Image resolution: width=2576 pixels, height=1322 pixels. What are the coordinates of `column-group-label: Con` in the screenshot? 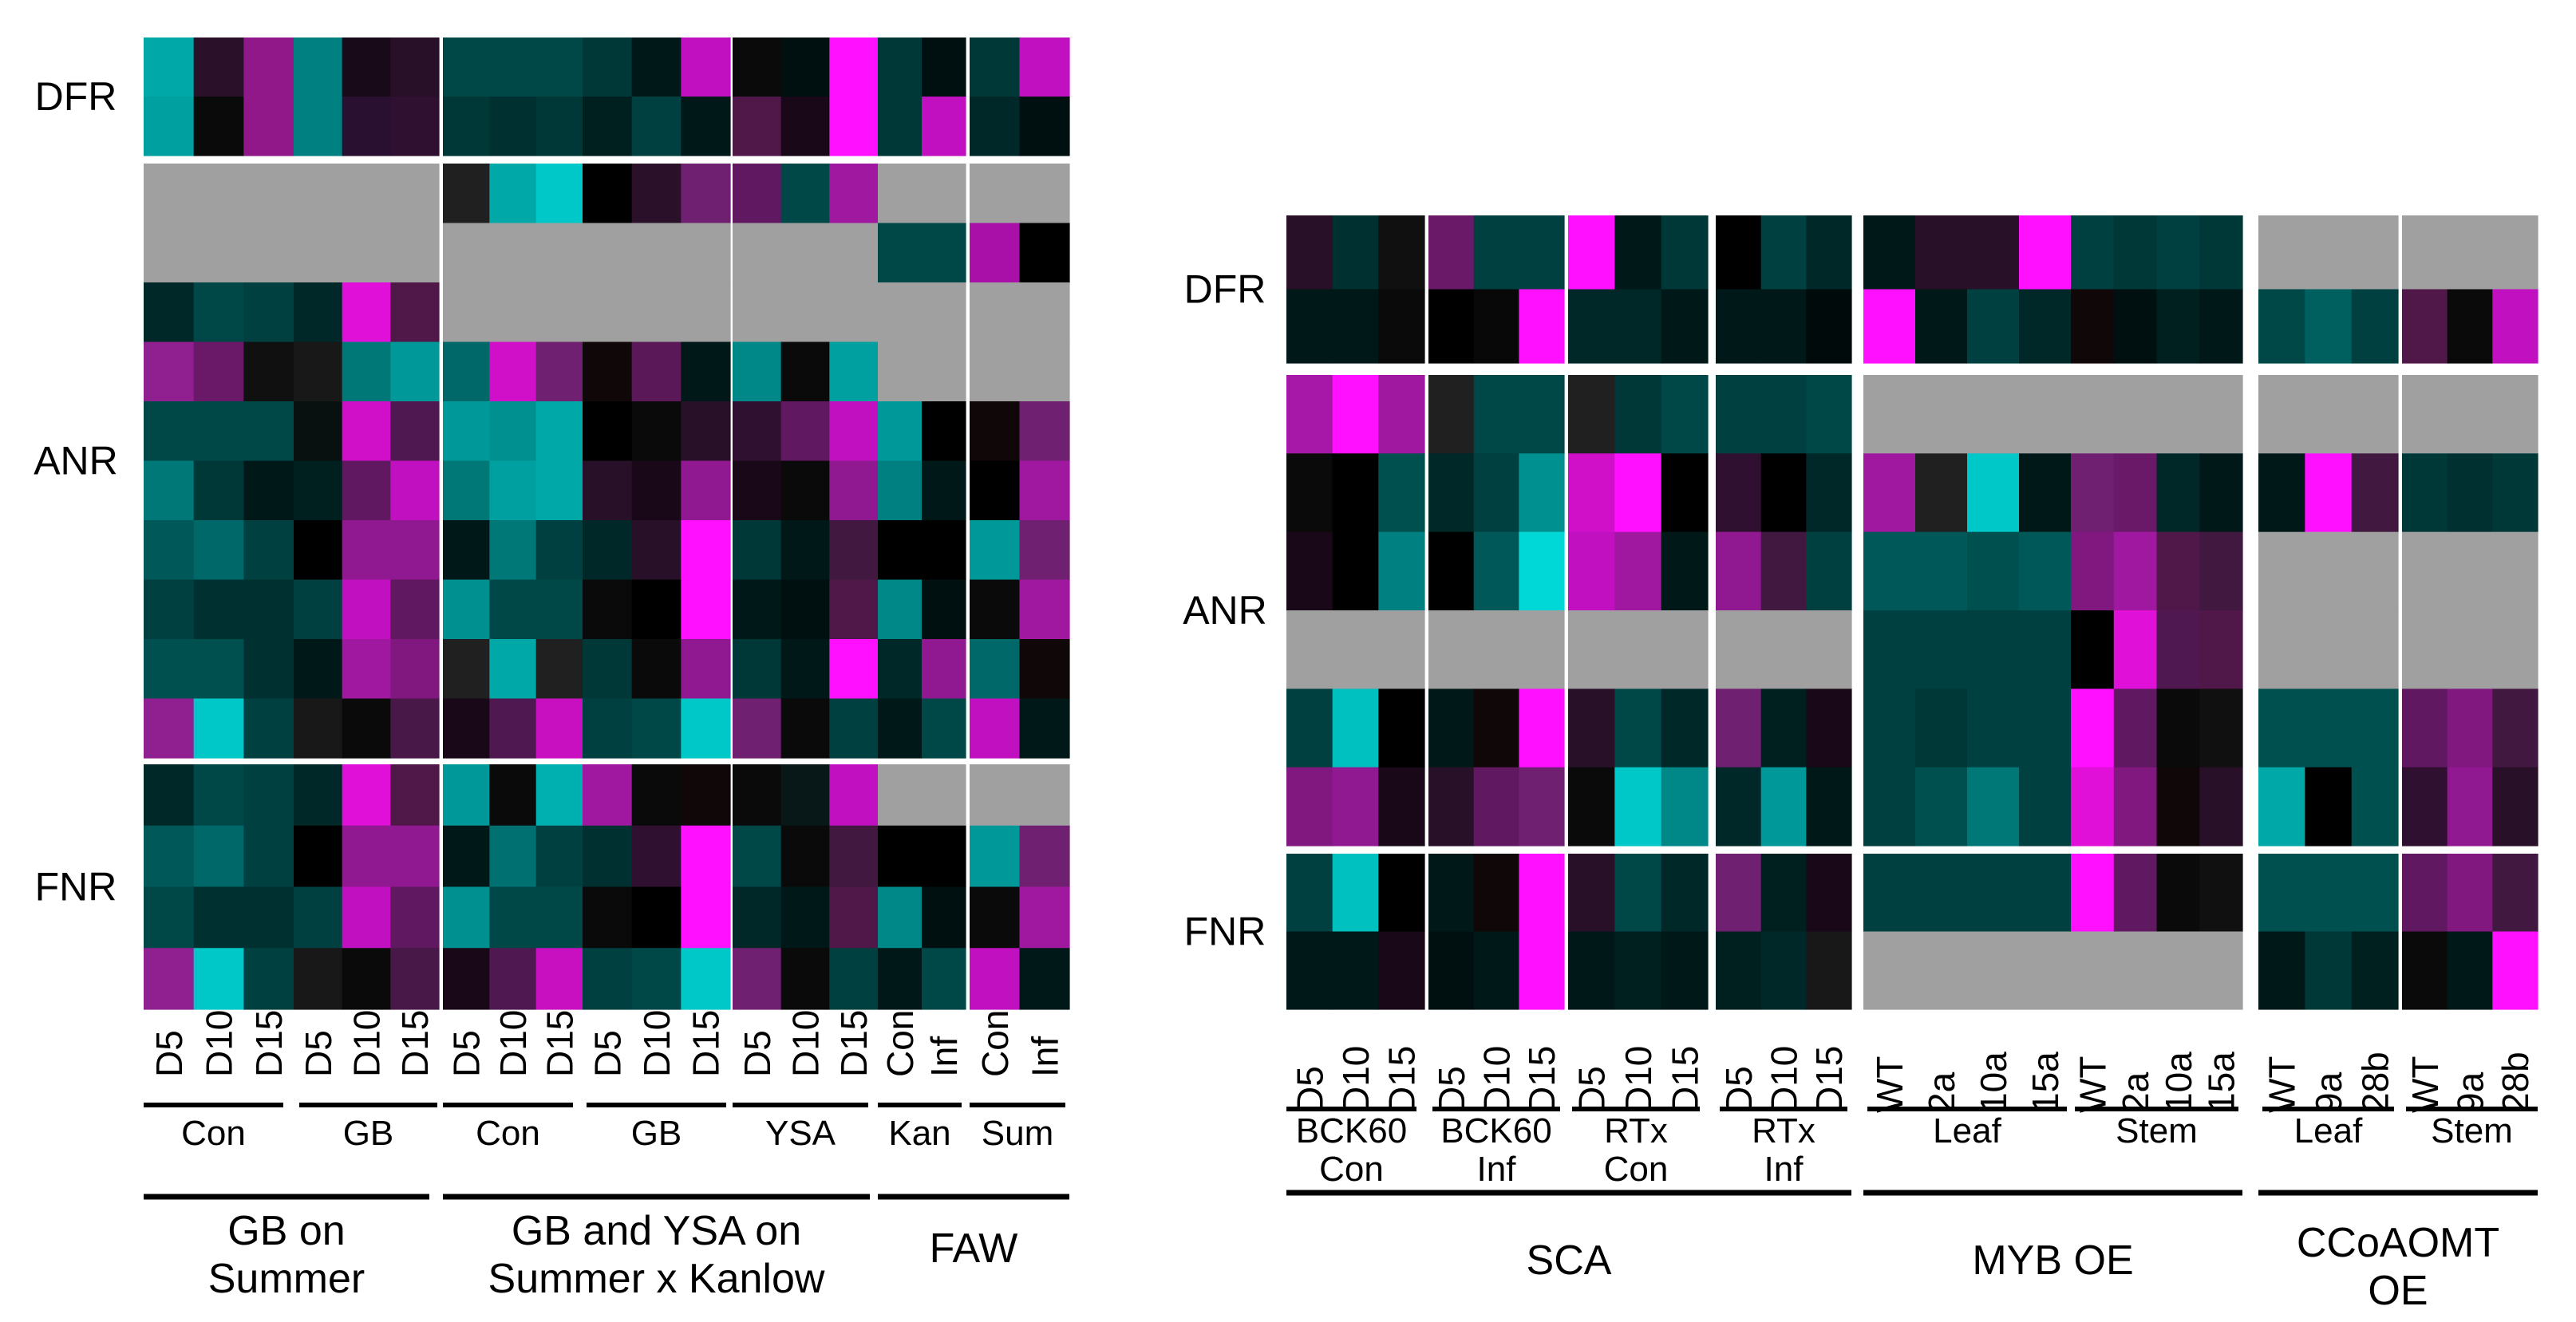 It's located at (213, 1133).